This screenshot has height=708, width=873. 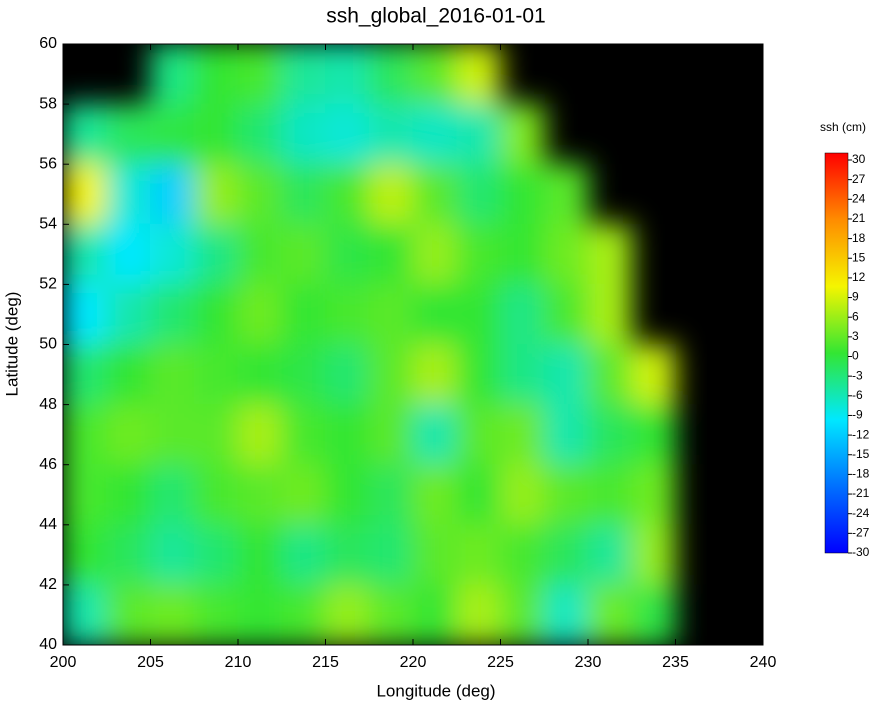 What do you see at coordinates (843, 127) in the screenshot?
I see `colorbar-label: ssh (cm)` at bounding box center [843, 127].